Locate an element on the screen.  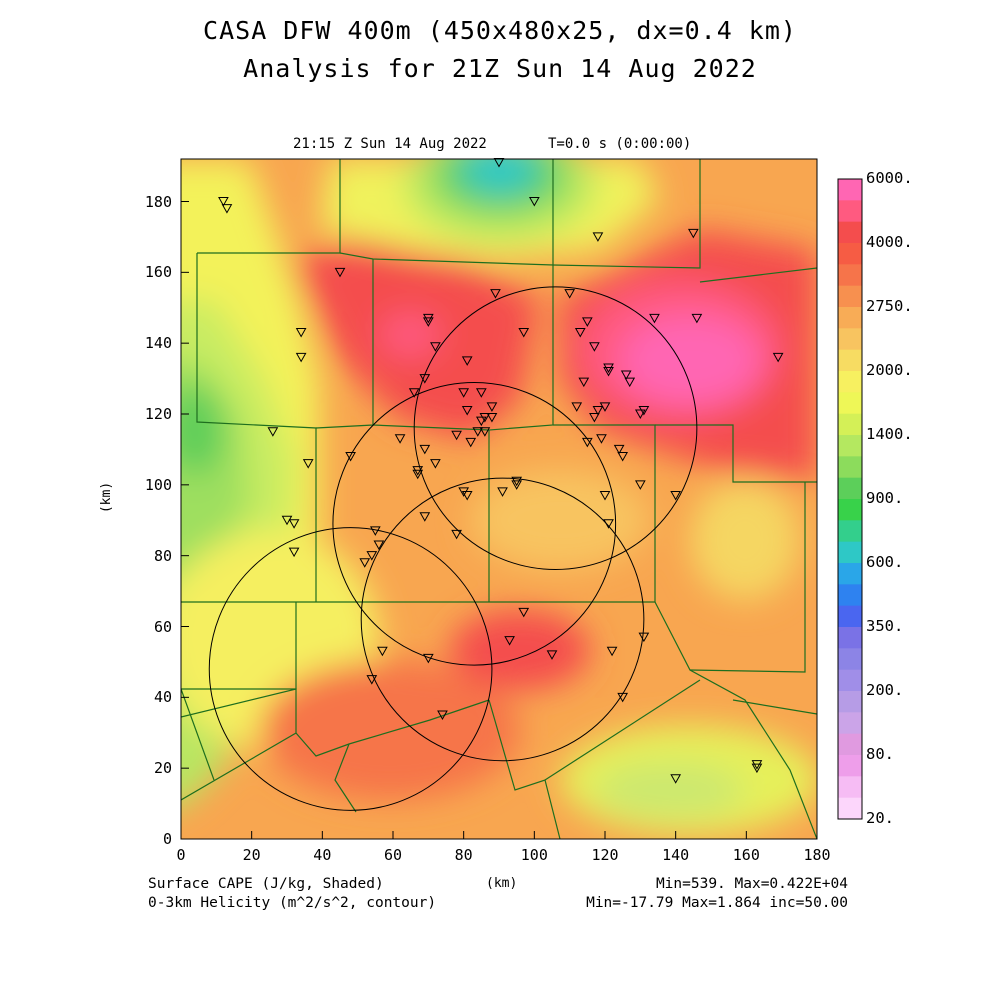
y-tick-label: 160 is located at coordinates (158, 272).